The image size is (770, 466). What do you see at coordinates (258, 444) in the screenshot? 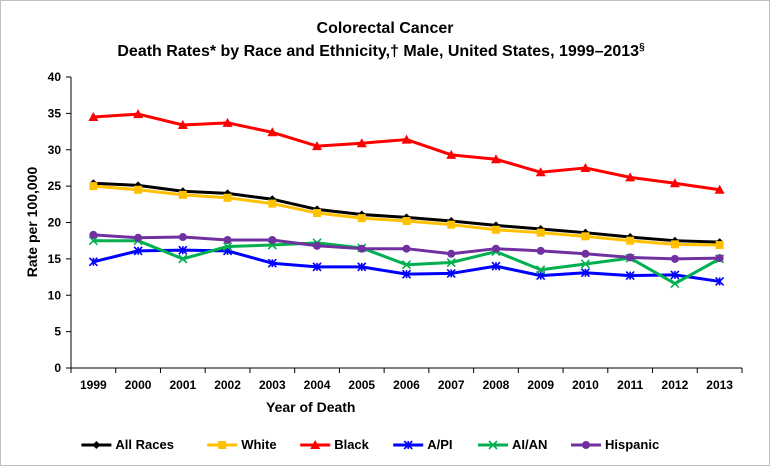
I see `legend-label-white: White` at bounding box center [258, 444].